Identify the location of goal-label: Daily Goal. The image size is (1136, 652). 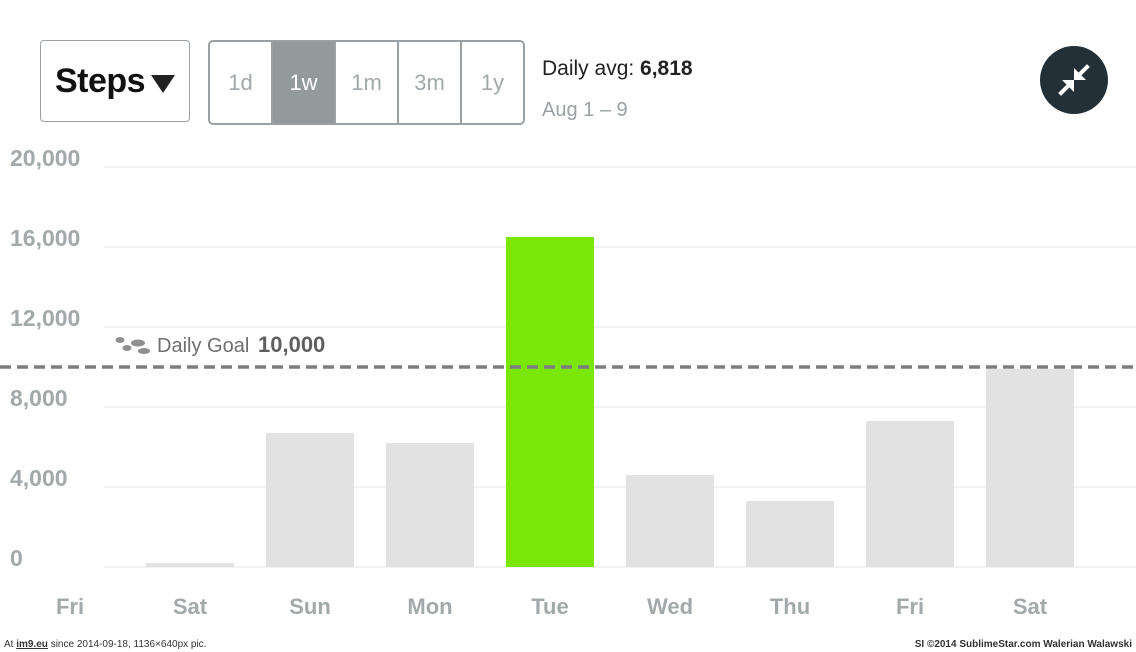
(203, 346).